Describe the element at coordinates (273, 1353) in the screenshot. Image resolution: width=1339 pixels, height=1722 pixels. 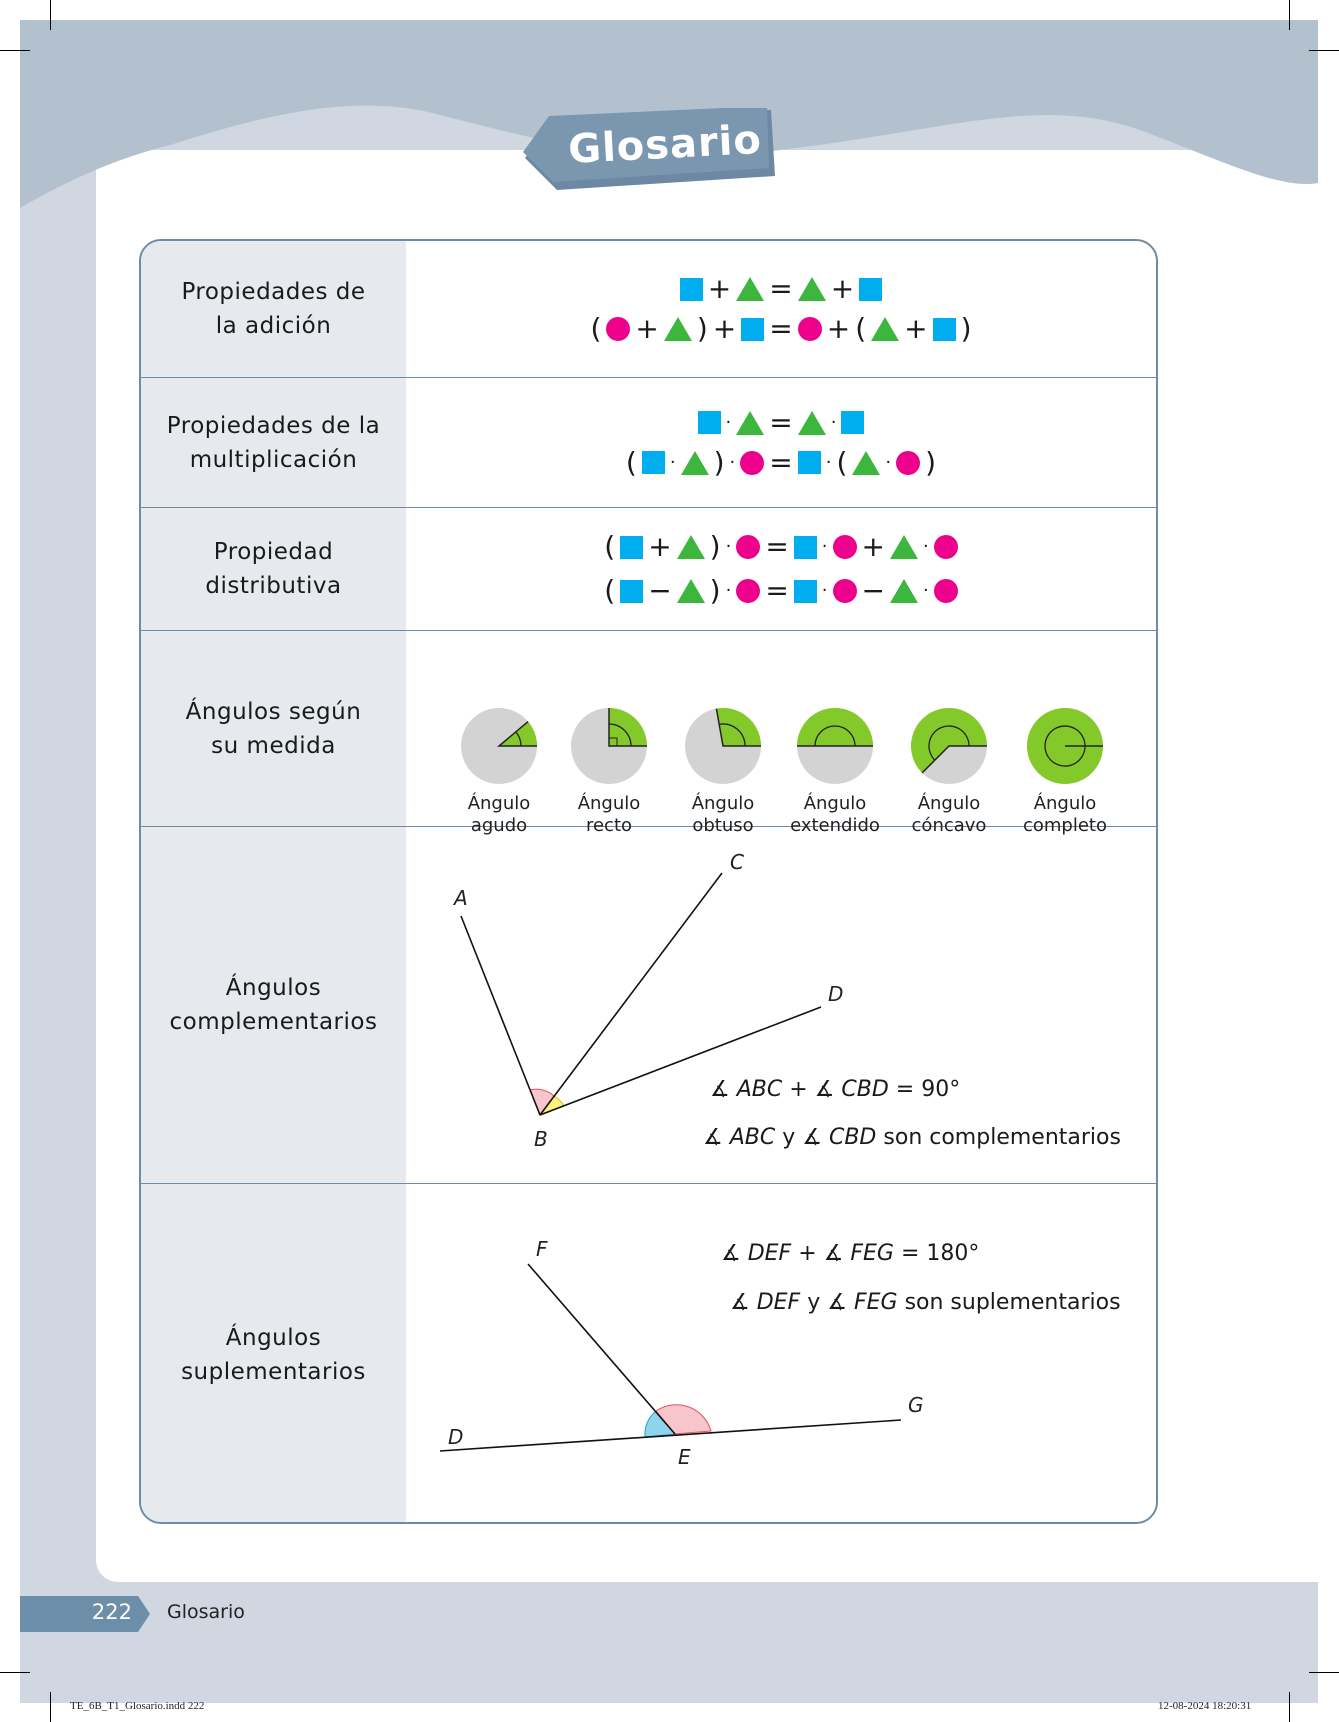
I see `term-label: Ángulos suplementarios` at that location.